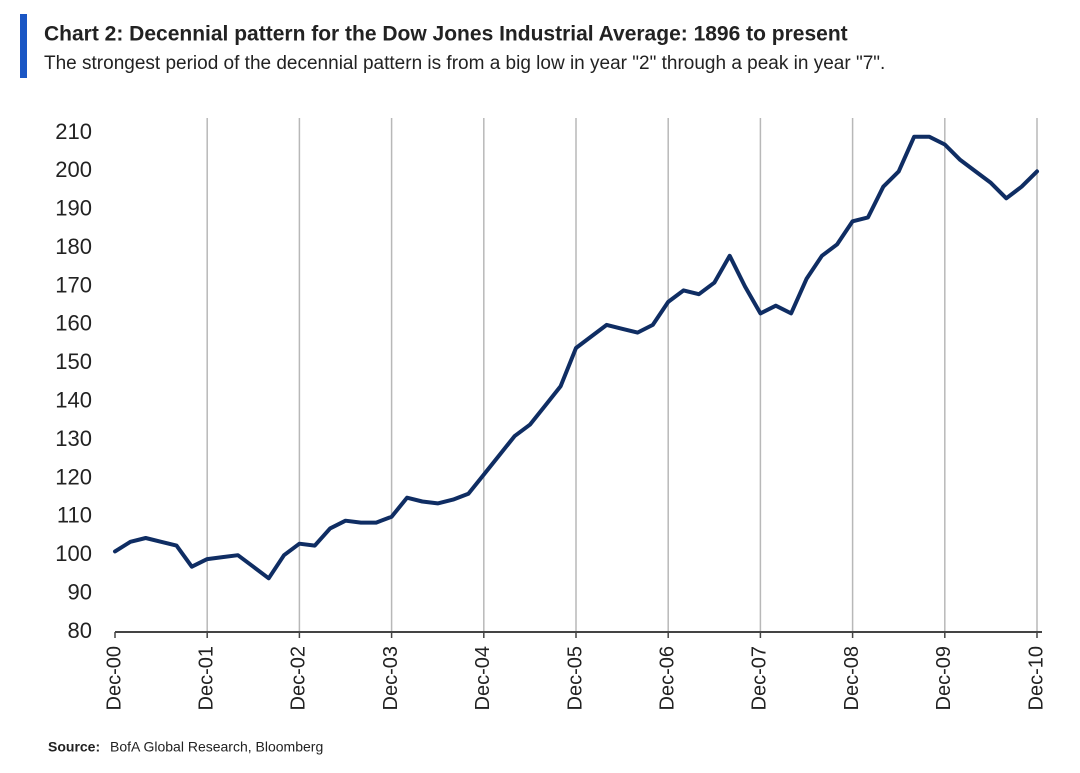 This screenshot has width=1080, height=773. I want to click on x-tick-label: Dec-08, so click(852, 678).